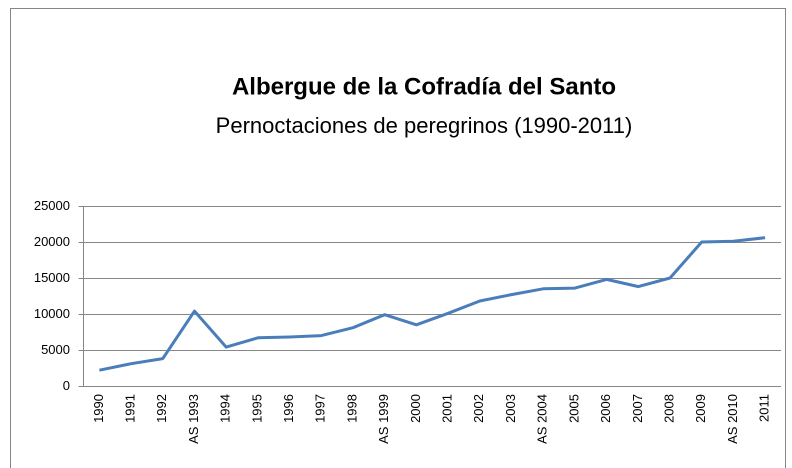 The image size is (792, 468). I want to click on x-tick-label: AS 2004, so click(542, 419).